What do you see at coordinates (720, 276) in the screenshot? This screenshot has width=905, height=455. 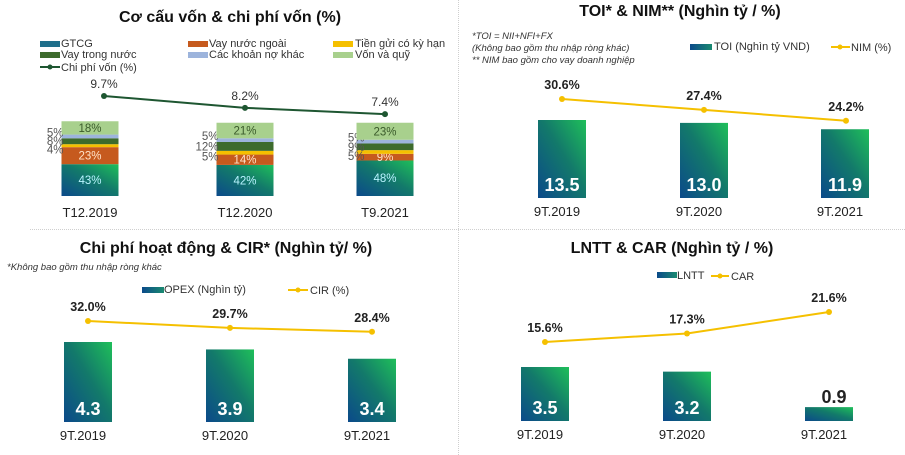 I see `legend-marker-car` at bounding box center [720, 276].